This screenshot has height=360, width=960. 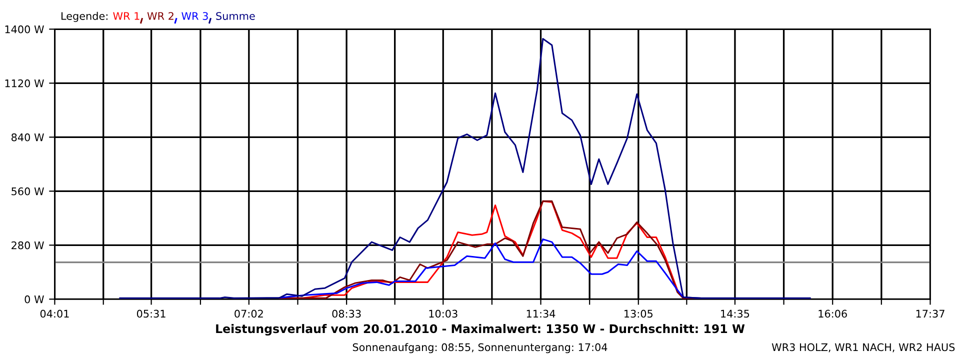 I want to click on text: Sonnenaufgang: 08:55, Sonnenuntergang: 17:04, so click(x=480, y=348).